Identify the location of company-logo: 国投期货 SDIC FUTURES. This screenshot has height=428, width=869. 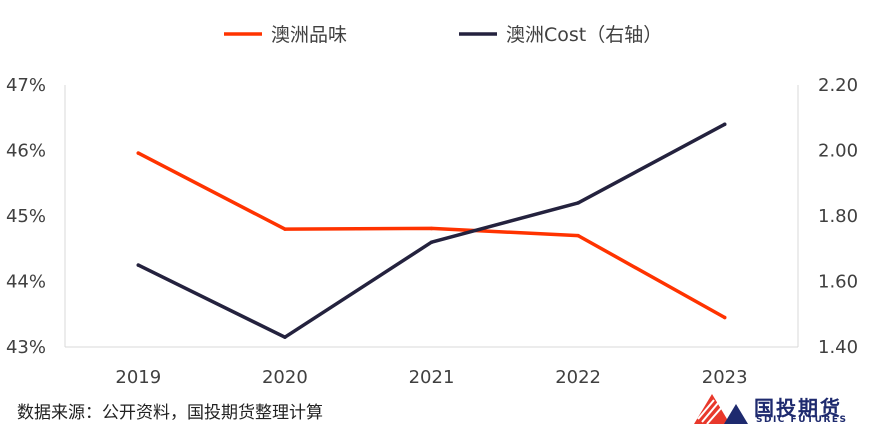
(775, 409).